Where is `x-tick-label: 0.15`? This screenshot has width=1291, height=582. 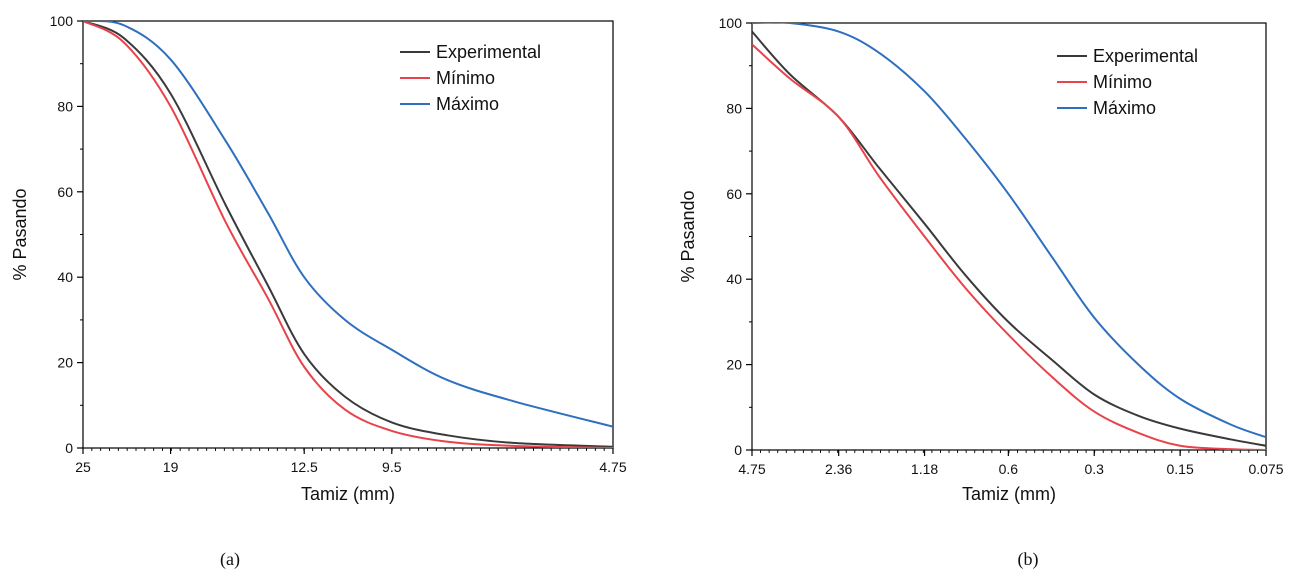
x-tick-label: 0.15 is located at coordinates (1179, 469).